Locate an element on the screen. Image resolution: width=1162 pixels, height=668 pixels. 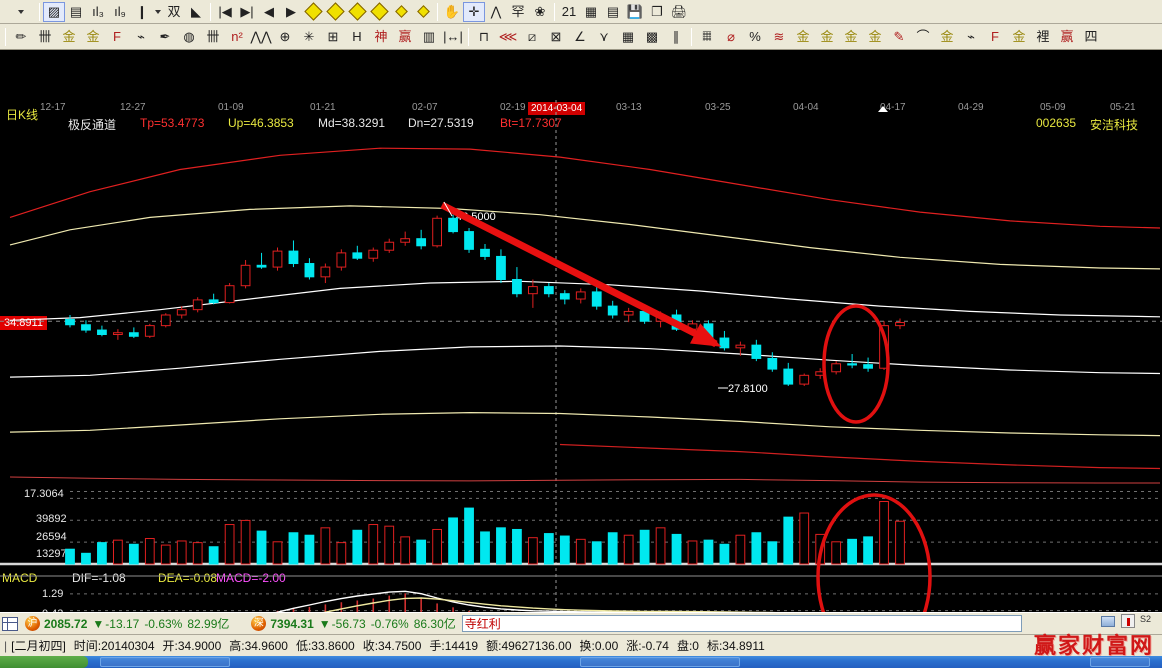
copy-icon: ❐ is located at coordinates (657, 12).